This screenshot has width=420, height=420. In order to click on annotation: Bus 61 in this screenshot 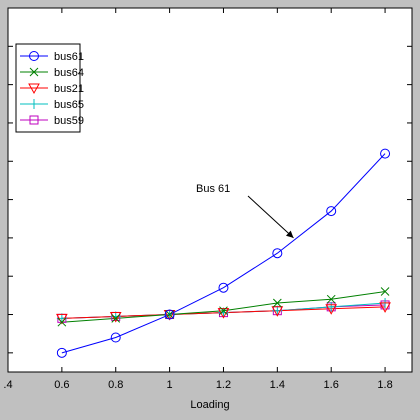, I will do `click(245, 211)`.